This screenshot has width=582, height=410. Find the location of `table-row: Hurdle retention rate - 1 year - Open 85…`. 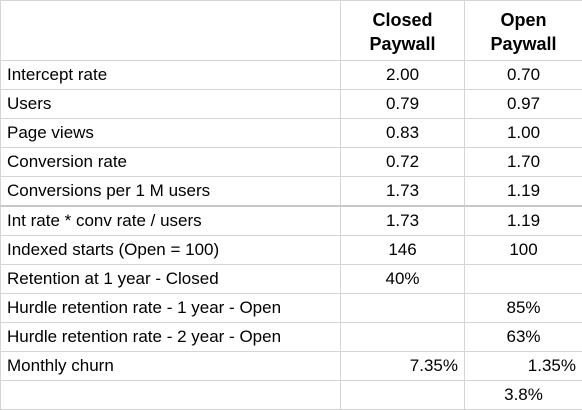

table-row: Hurdle retention rate - 1 year - Open 85… is located at coordinates (291, 308).